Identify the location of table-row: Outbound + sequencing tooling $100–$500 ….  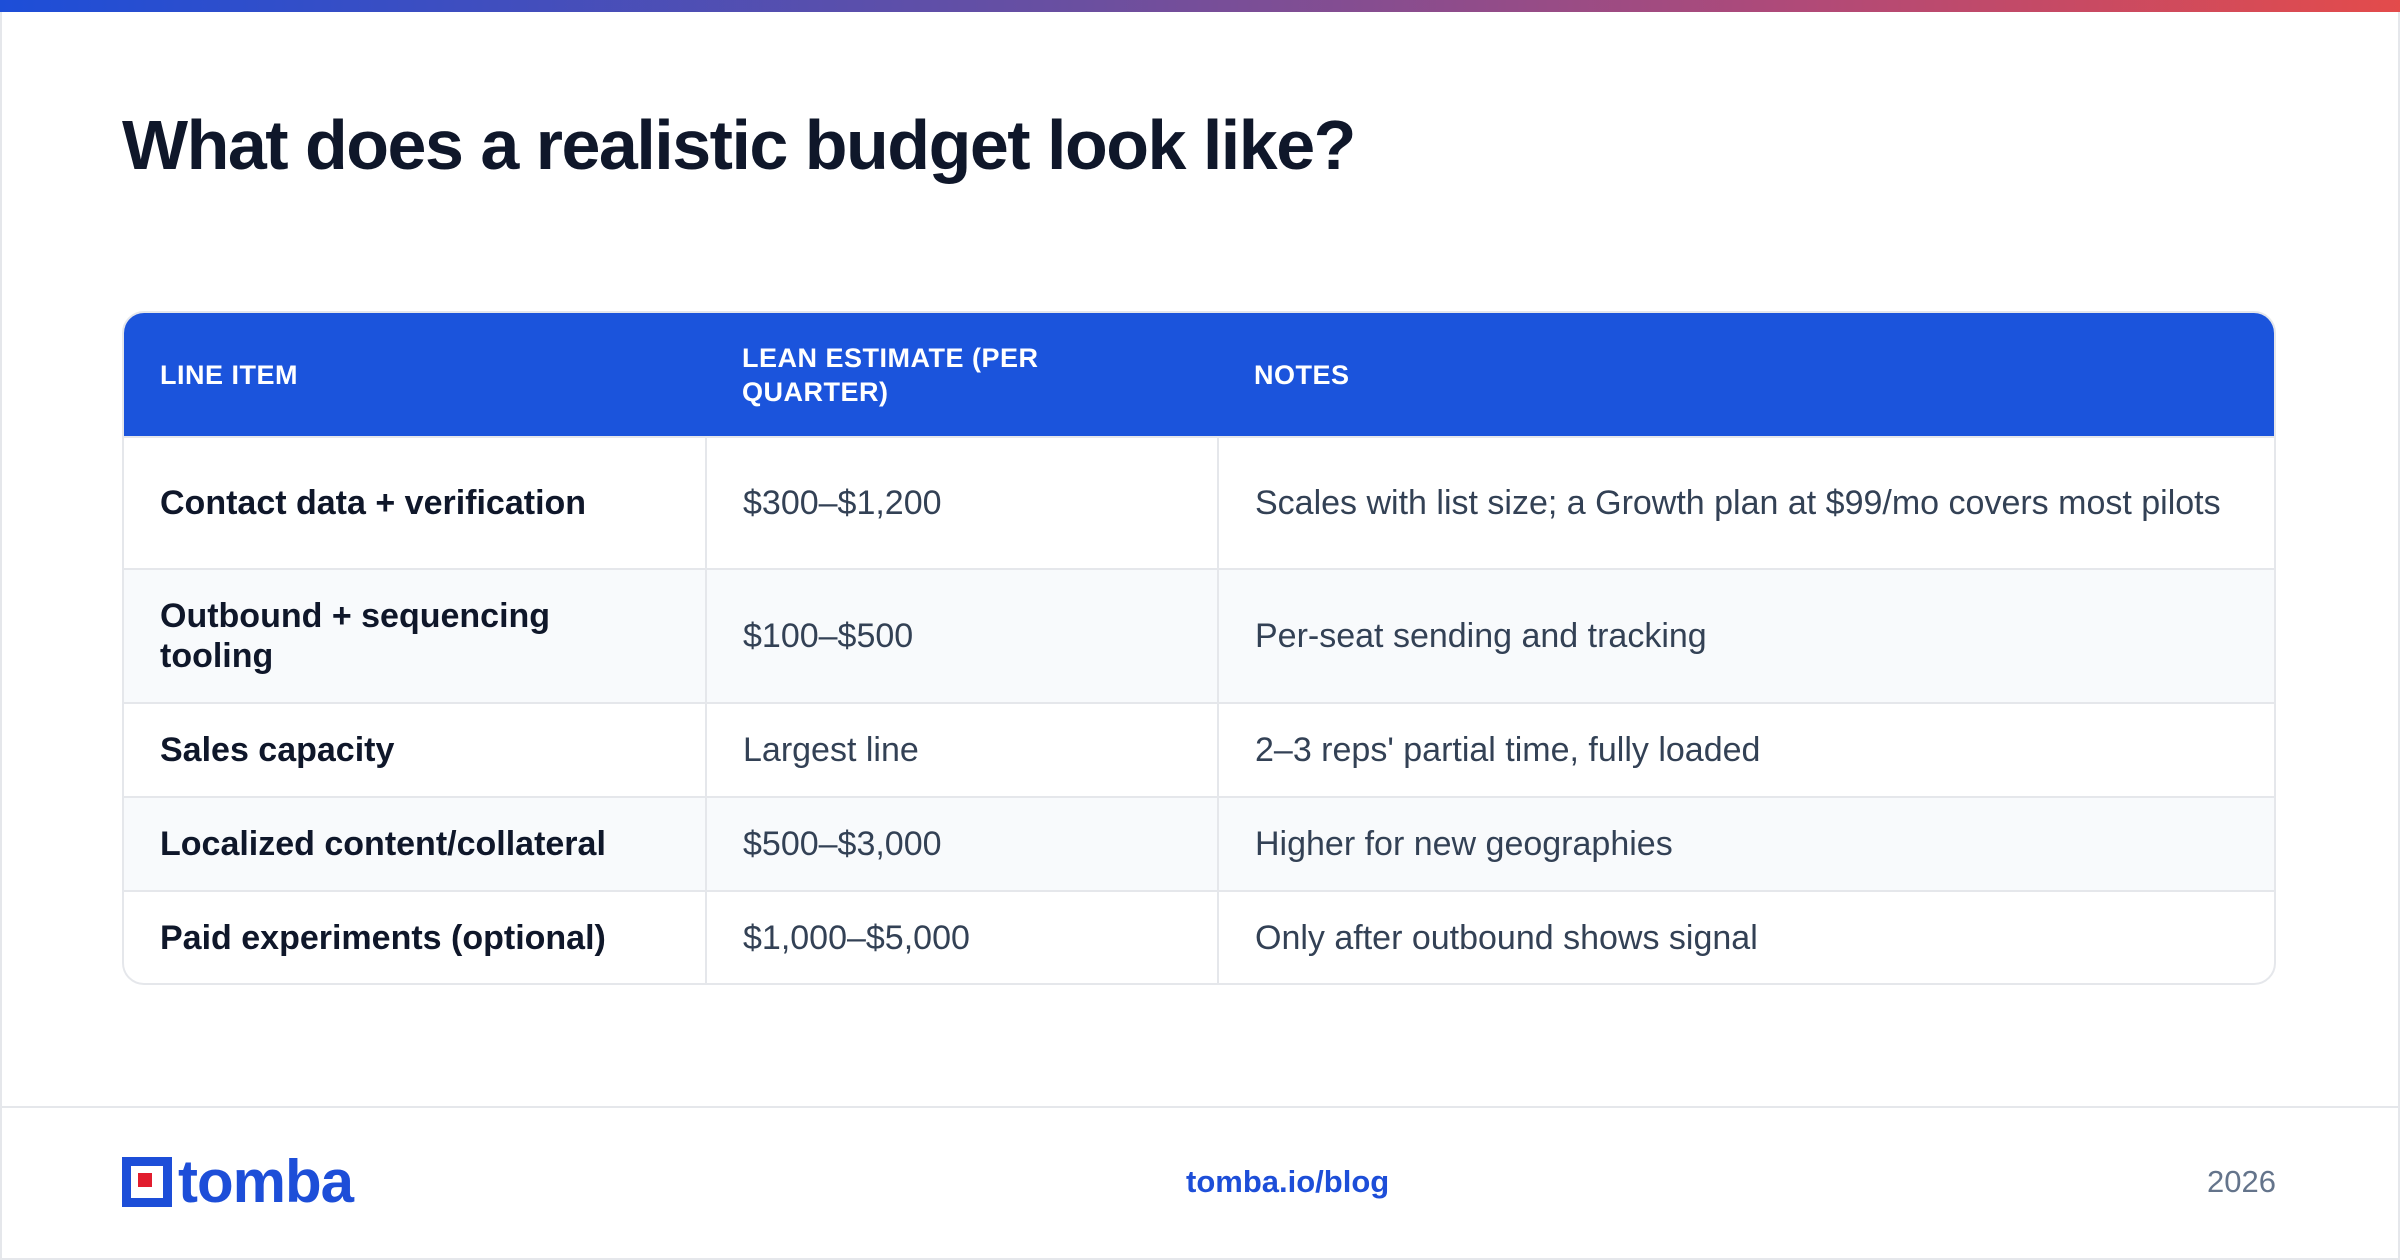
(1199, 635).